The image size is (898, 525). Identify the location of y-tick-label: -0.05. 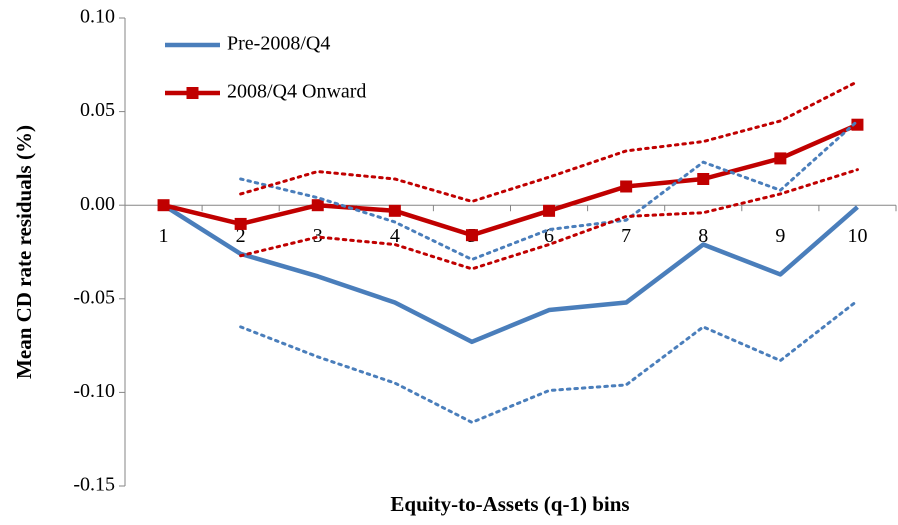
(94, 297).